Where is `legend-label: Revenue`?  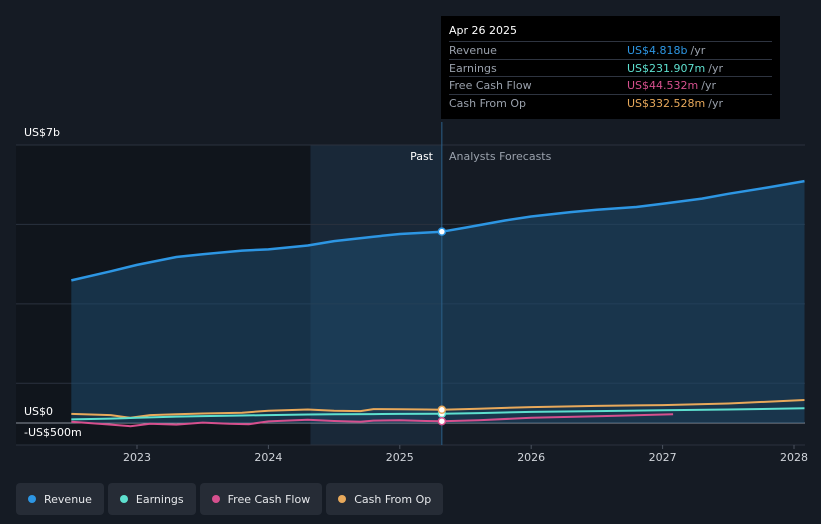
legend-label: Revenue is located at coordinates (68, 499).